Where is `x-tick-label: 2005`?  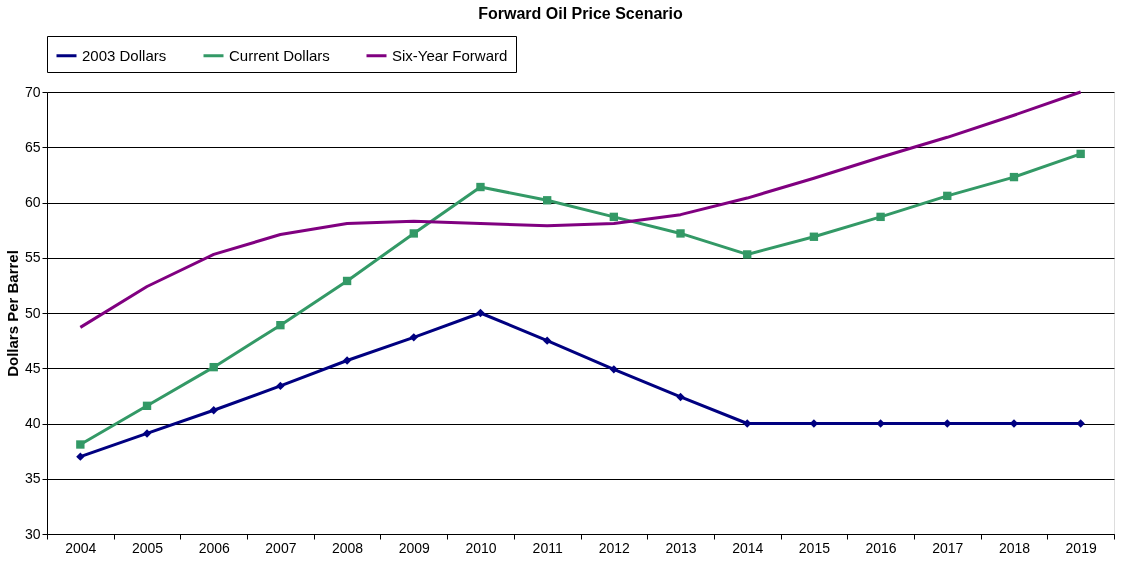 x-tick-label: 2005 is located at coordinates (147, 547).